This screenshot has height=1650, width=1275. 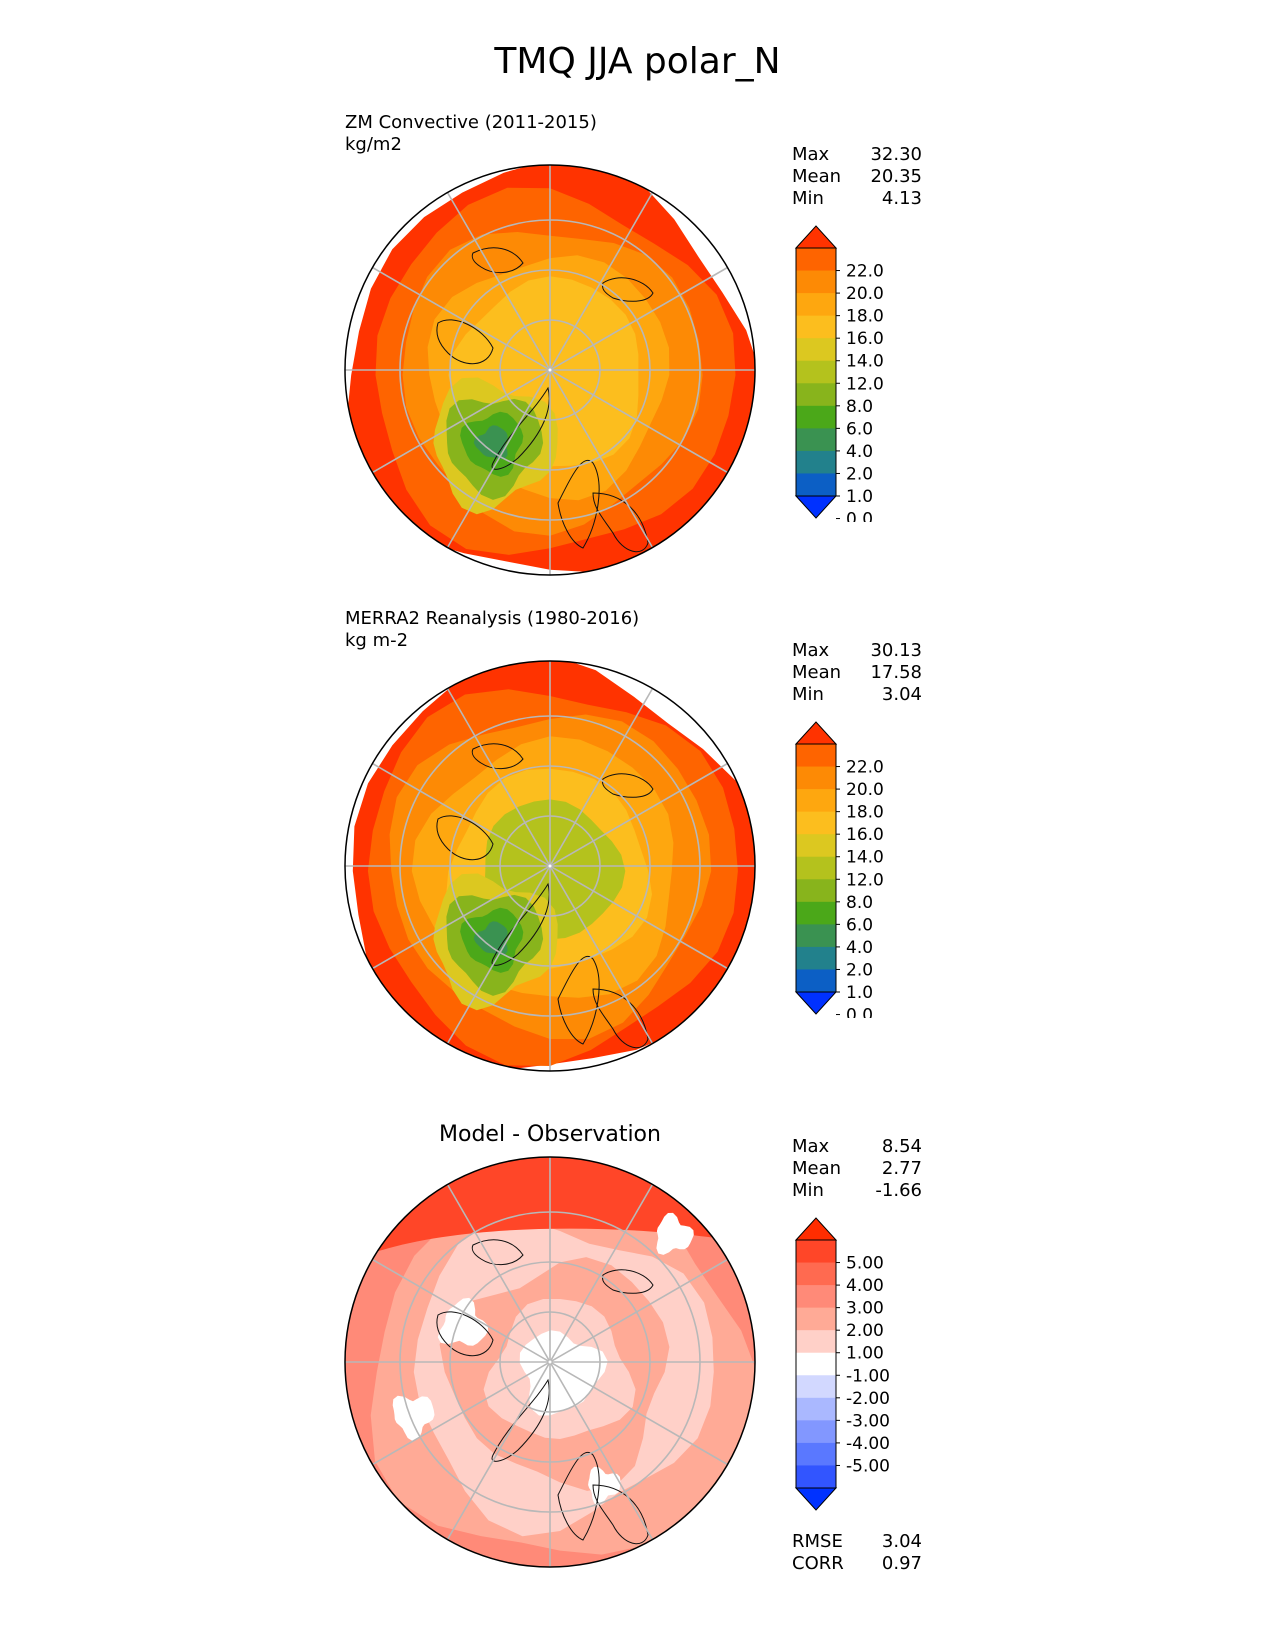 What do you see at coordinates (550, 866) in the screenshot?
I see `north-pole-marker` at bounding box center [550, 866].